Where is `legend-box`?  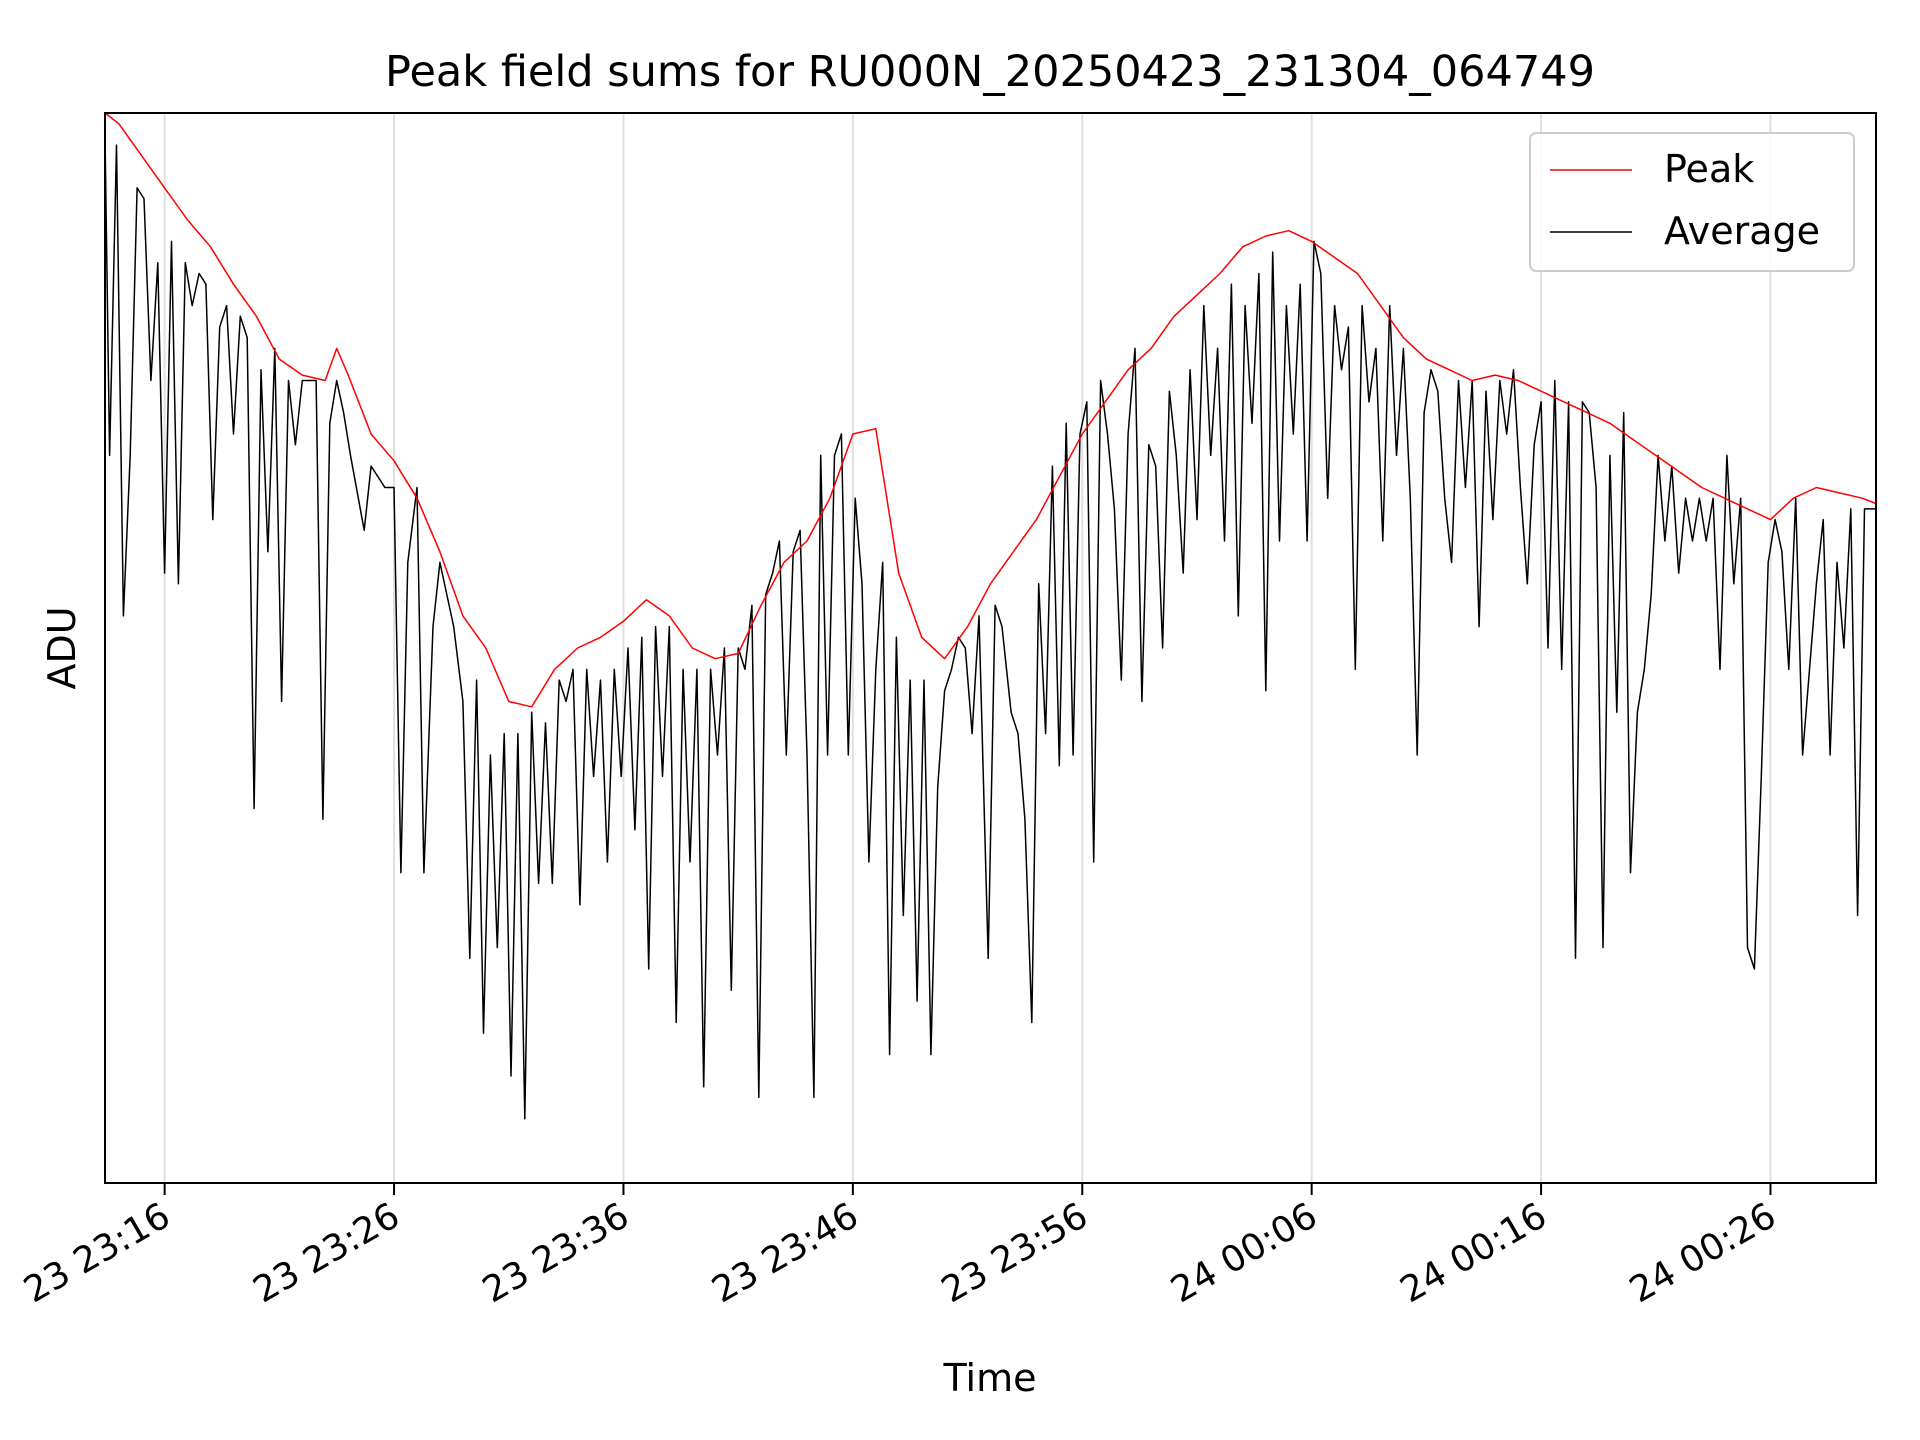 legend-box is located at coordinates (1692, 202).